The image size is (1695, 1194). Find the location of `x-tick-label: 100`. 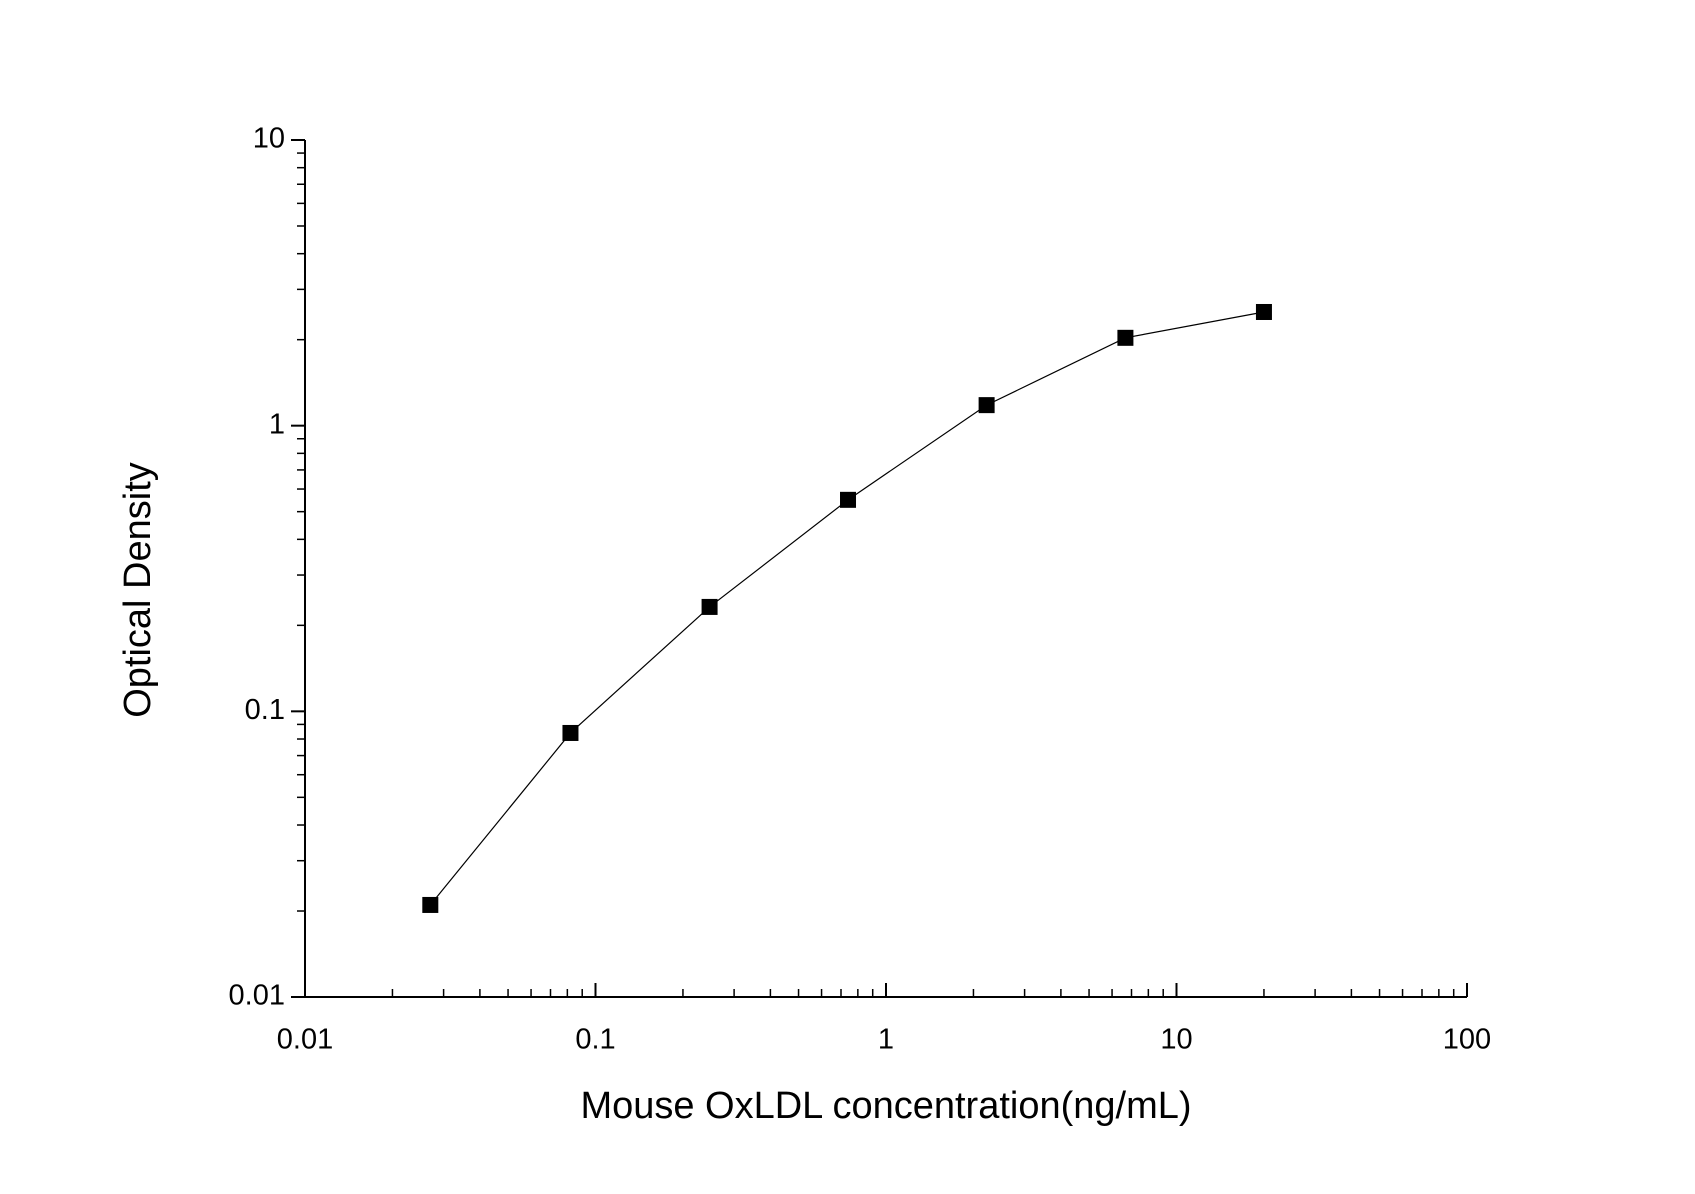

x-tick-label: 100 is located at coordinates (1467, 1040).